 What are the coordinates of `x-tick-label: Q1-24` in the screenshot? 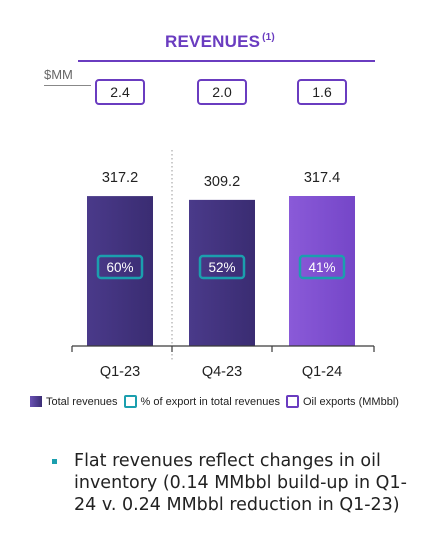 It's located at (322, 372).